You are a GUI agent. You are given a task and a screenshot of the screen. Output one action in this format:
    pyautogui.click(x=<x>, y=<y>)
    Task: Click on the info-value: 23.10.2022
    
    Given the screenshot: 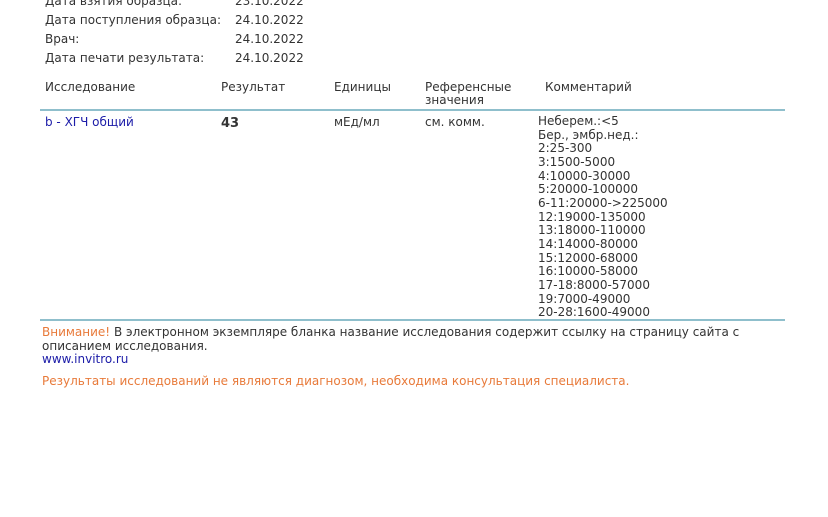 What is the action you would take?
    pyautogui.click(x=269, y=4)
    